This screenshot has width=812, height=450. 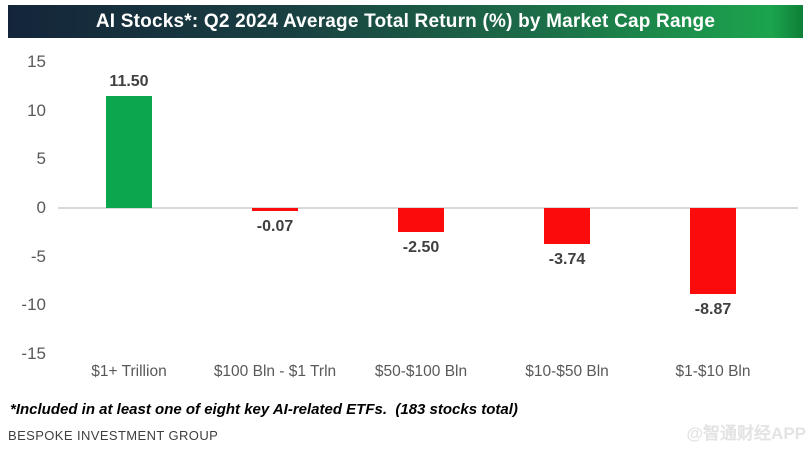 I want to click on y-tick-label: -5, so click(x=38, y=256).